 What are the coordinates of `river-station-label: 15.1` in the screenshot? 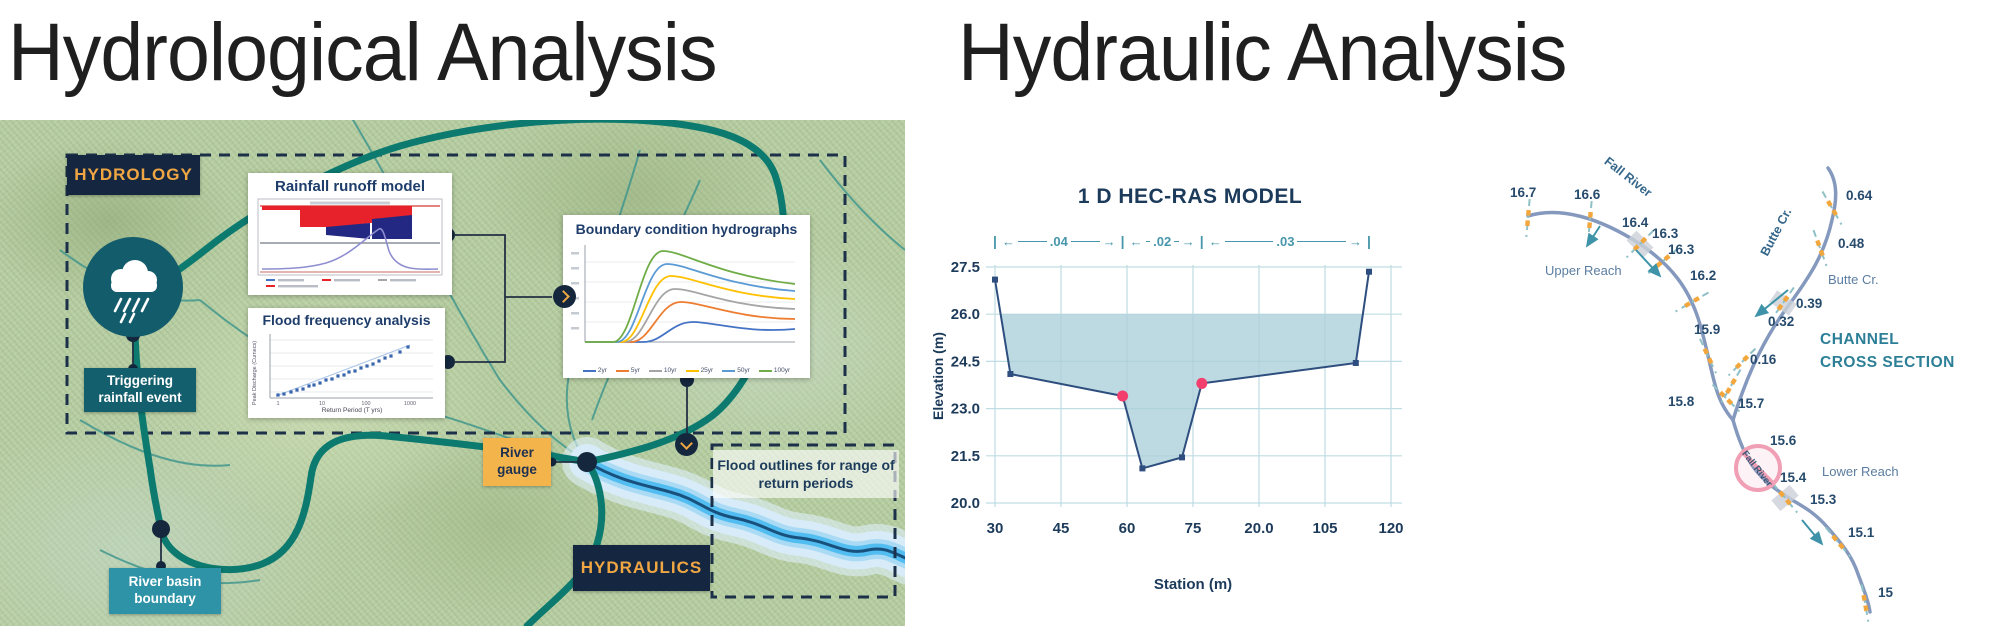 It's located at (1861, 532).